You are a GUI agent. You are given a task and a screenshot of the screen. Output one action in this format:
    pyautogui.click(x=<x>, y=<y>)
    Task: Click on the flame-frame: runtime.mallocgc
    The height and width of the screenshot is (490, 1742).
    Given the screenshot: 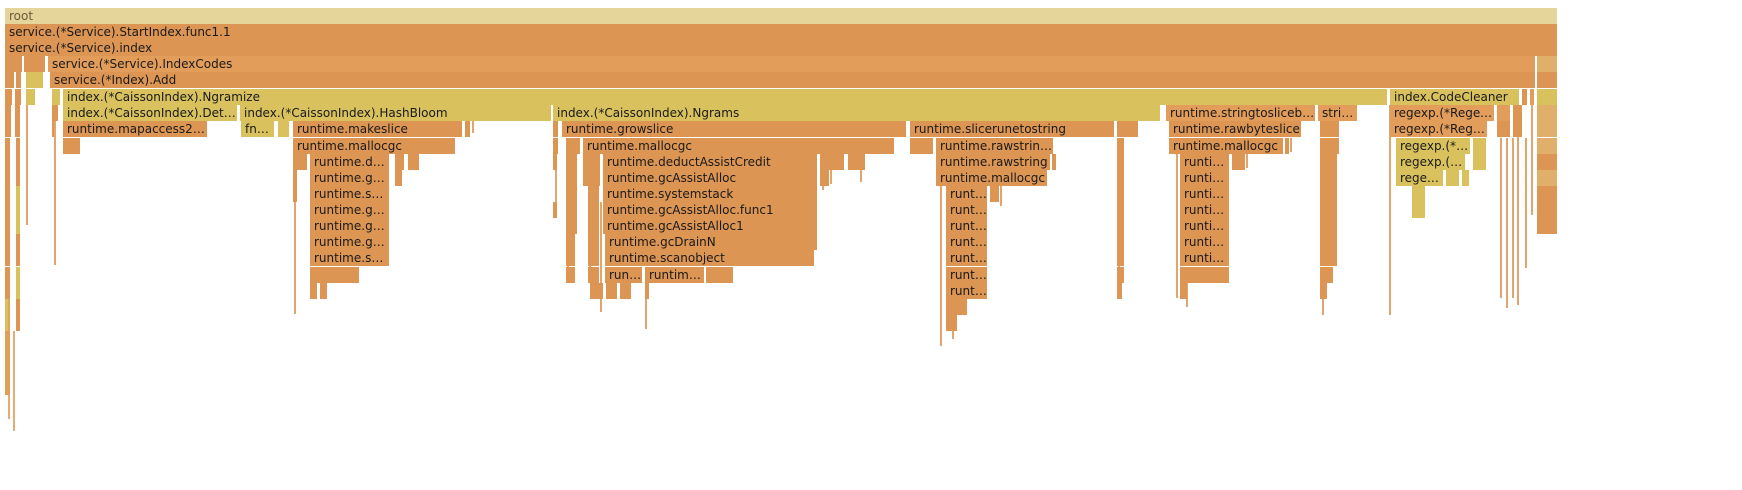 What is the action you would take?
    pyautogui.click(x=739, y=146)
    